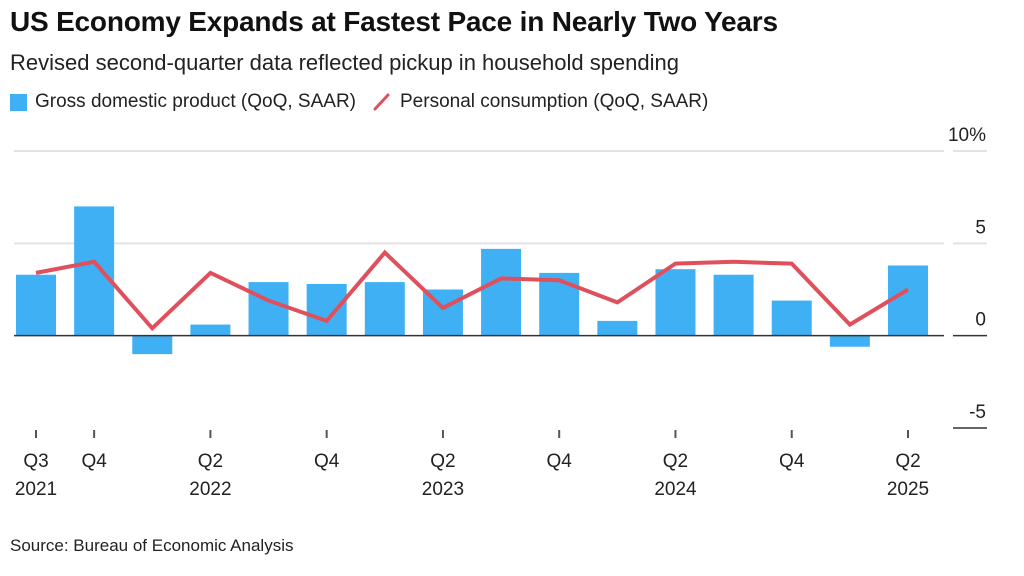 Image resolution: width=1024 pixels, height=576 pixels. I want to click on legend-label-consumption: Personal consumption (QoQ, SAAR), so click(554, 101).